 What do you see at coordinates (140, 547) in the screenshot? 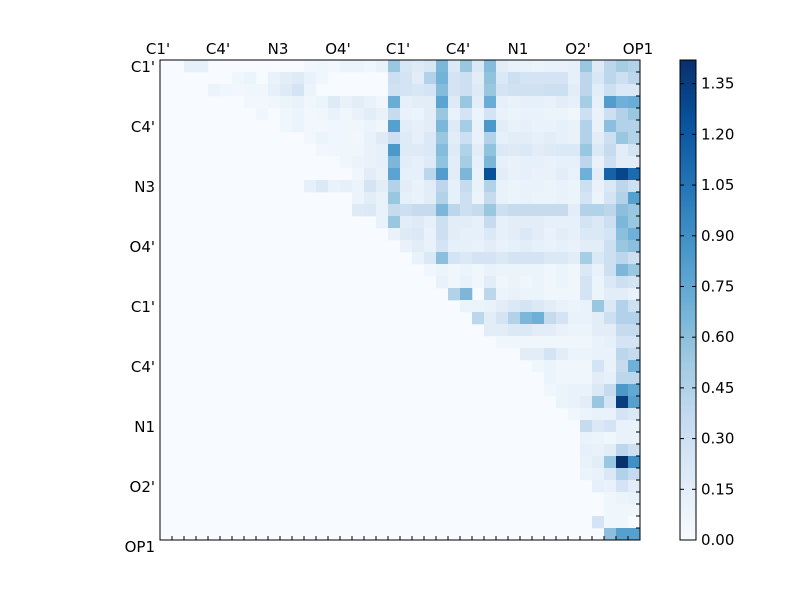
I see `y-tick-label: OP1` at bounding box center [140, 547].